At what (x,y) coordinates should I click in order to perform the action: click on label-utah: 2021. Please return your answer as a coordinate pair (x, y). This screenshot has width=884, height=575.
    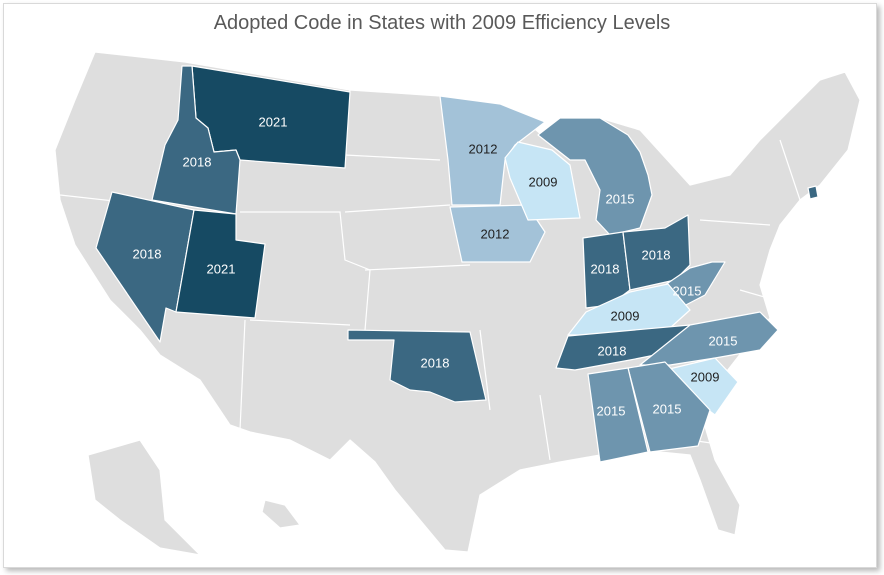
    Looking at the image, I should click on (221, 268).